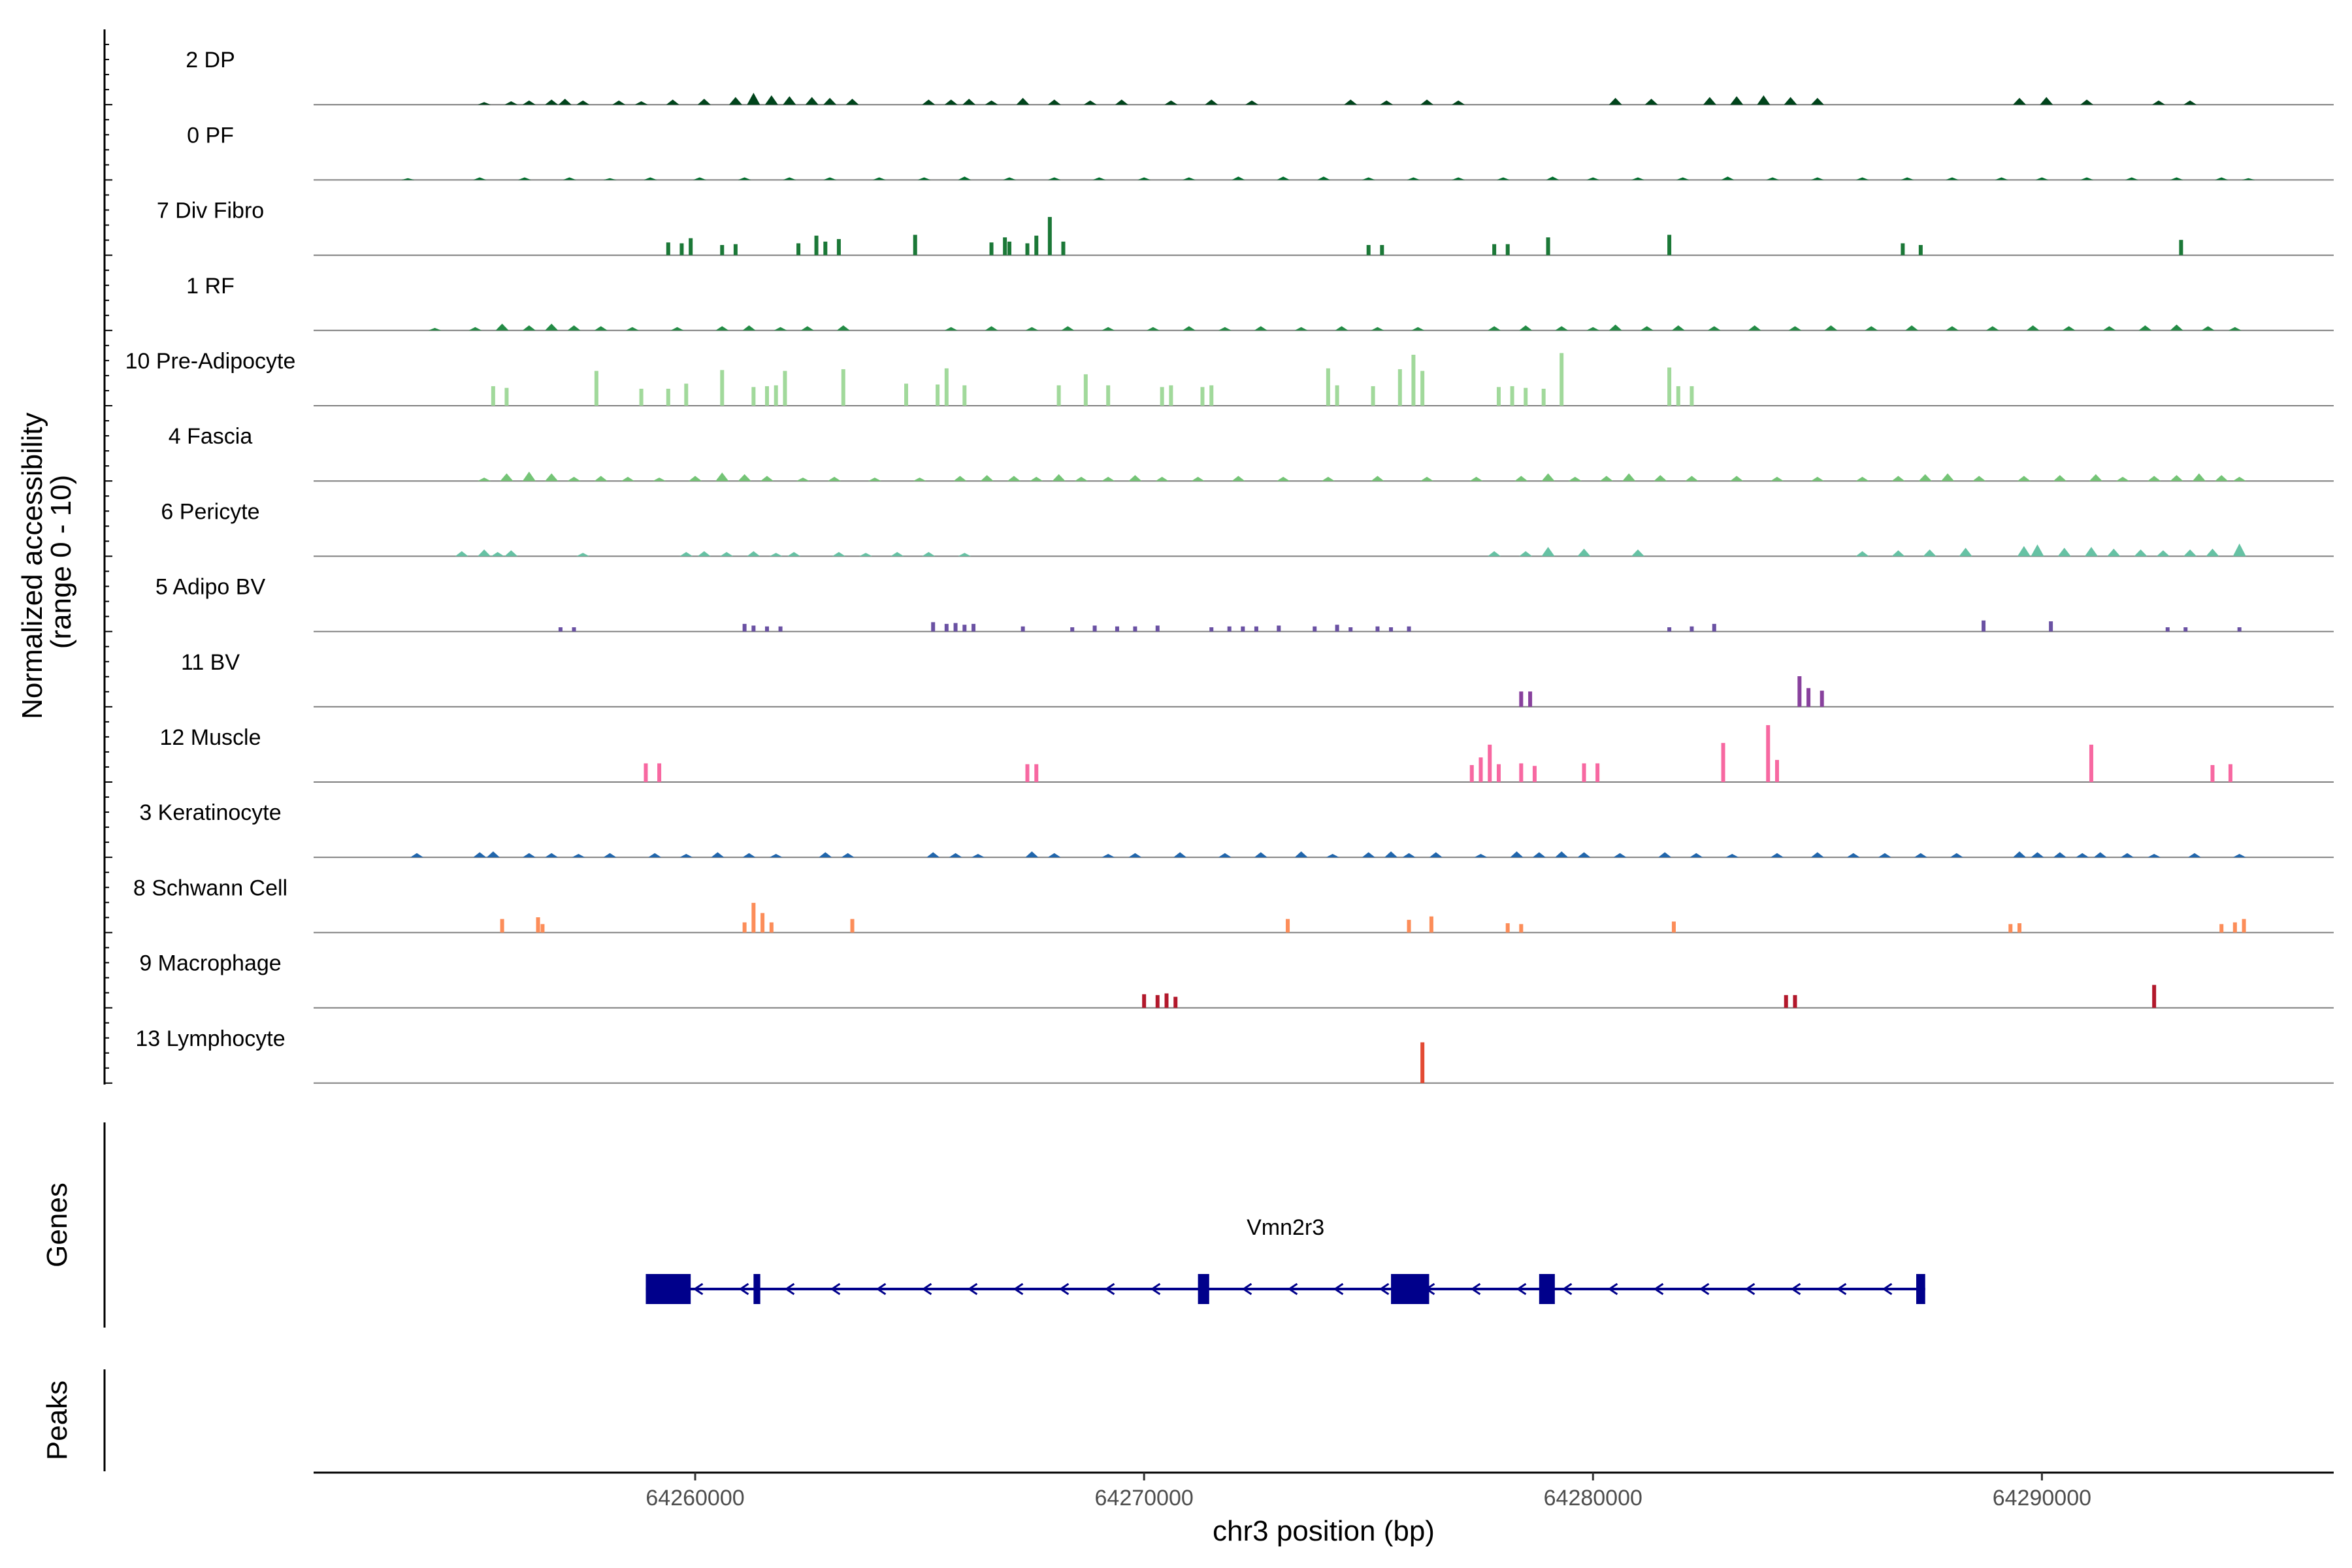  Describe the element at coordinates (668, 1289) in the screenshot. I see `gene-exon` at that location.